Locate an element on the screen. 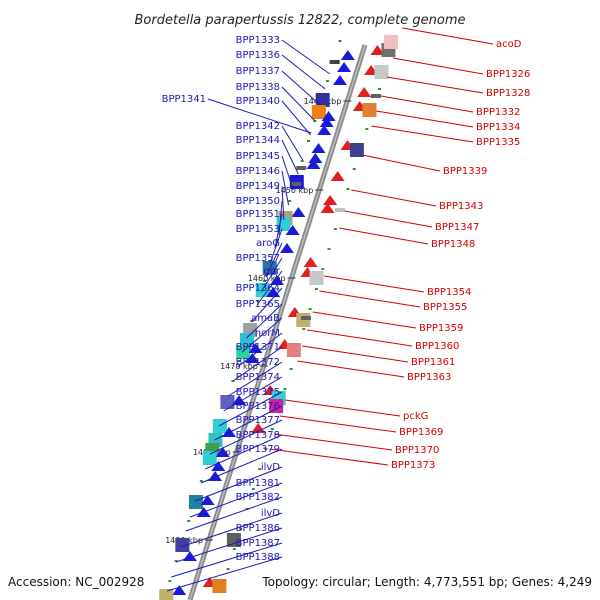 The image size is (600, 600). left-gene-label: BPP1349 is located at coordinates (258, 186).